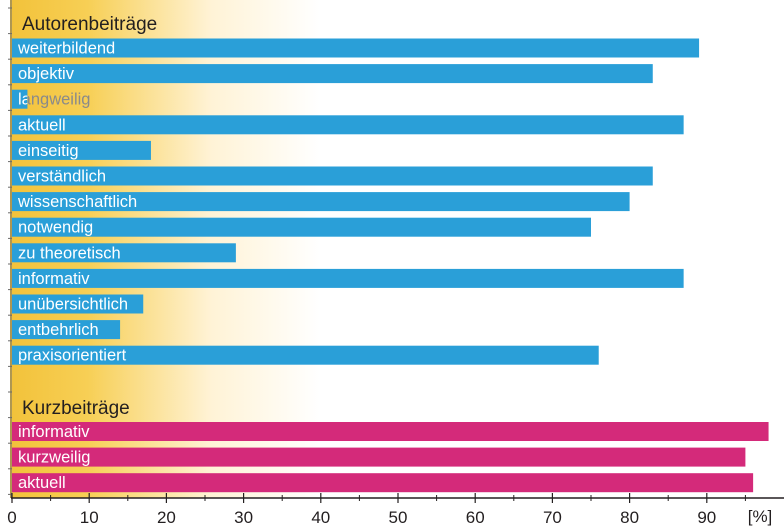 This screenshot has height=530, width=784. What do you see at coordinates (48, 151) in the screenshot?
I see `bar-label: einseitig` at bounding box center [48, 151].